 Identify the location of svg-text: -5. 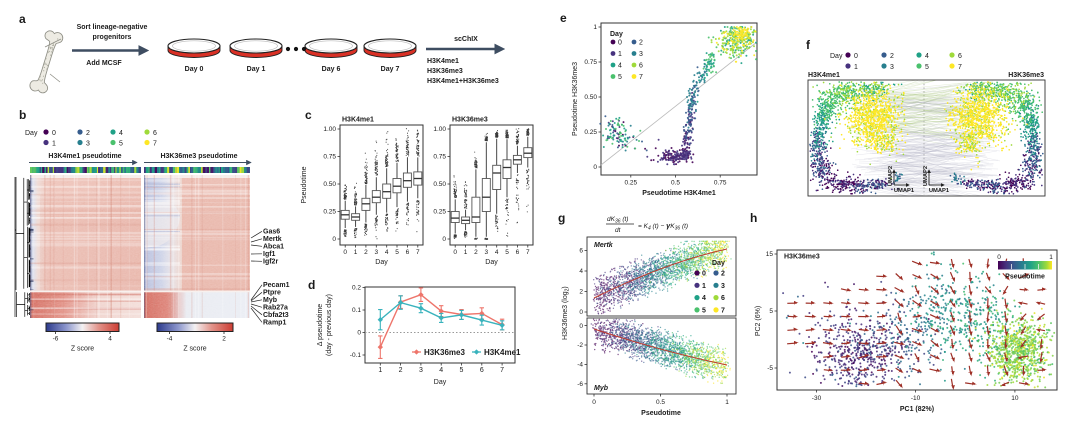
(770, 368).